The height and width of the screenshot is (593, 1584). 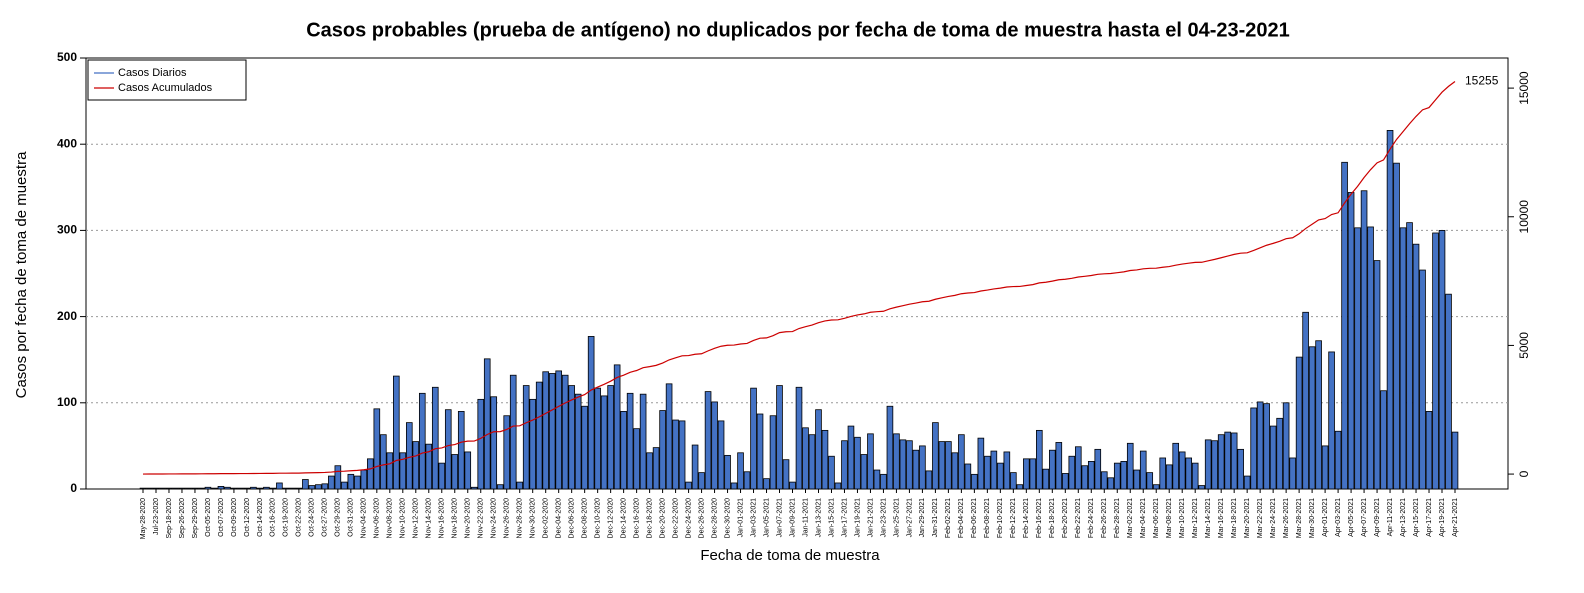 What do you see at coordinates (165, 88) in the screenshot?
I see `legend-label: Casos Acumulados` at bounding box center [165, 88].